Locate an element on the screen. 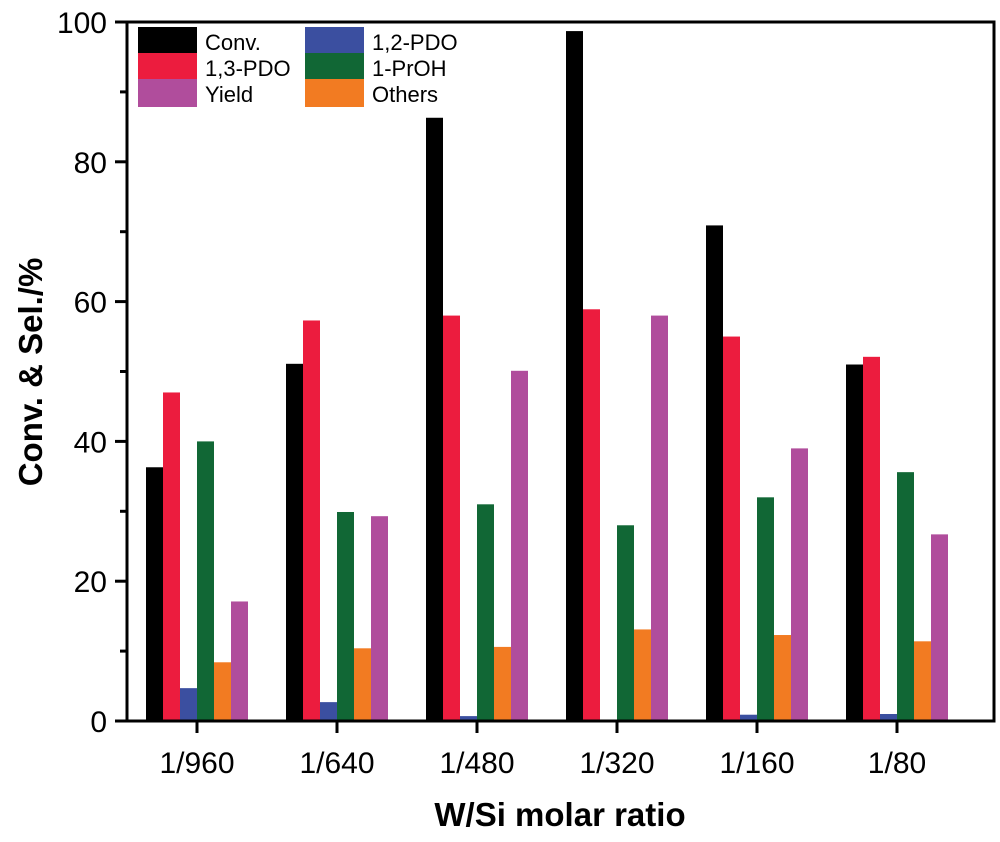  y-tick-label: 0 is located at coordinates (98, 722).